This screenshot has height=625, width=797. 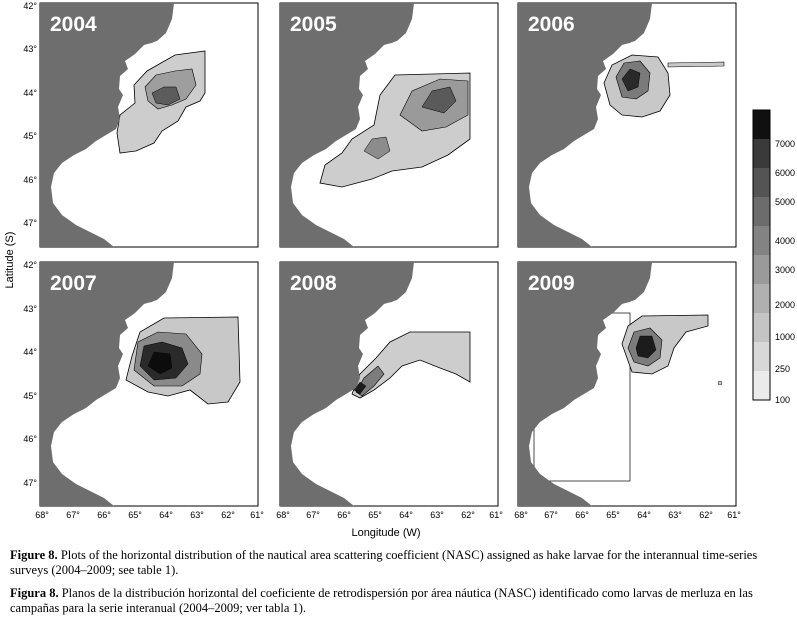 I want to click on panel-year-label: 2006, so click(x=551, y=24).